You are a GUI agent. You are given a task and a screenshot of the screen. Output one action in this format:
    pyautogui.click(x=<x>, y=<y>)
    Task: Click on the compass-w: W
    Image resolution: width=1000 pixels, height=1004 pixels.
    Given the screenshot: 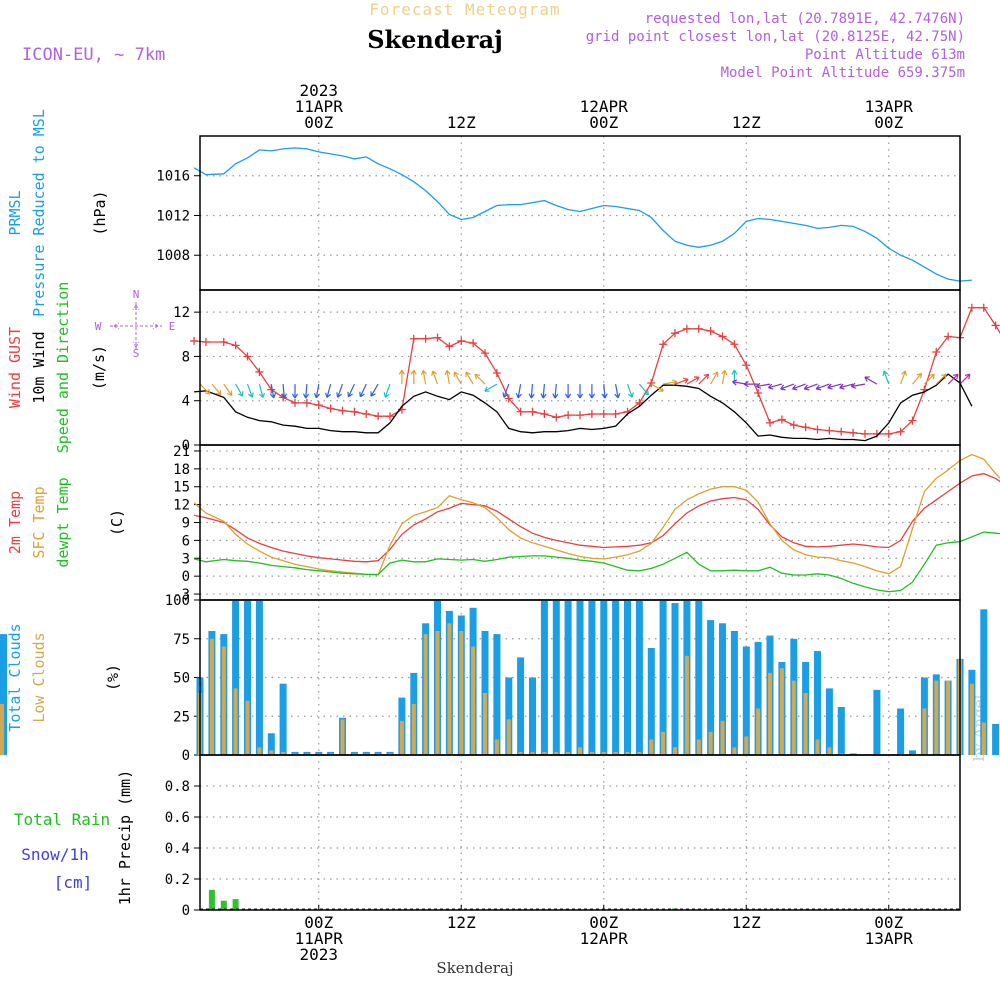 What is the action you would take?
    pyautogui.click(x=98, y=326)
    